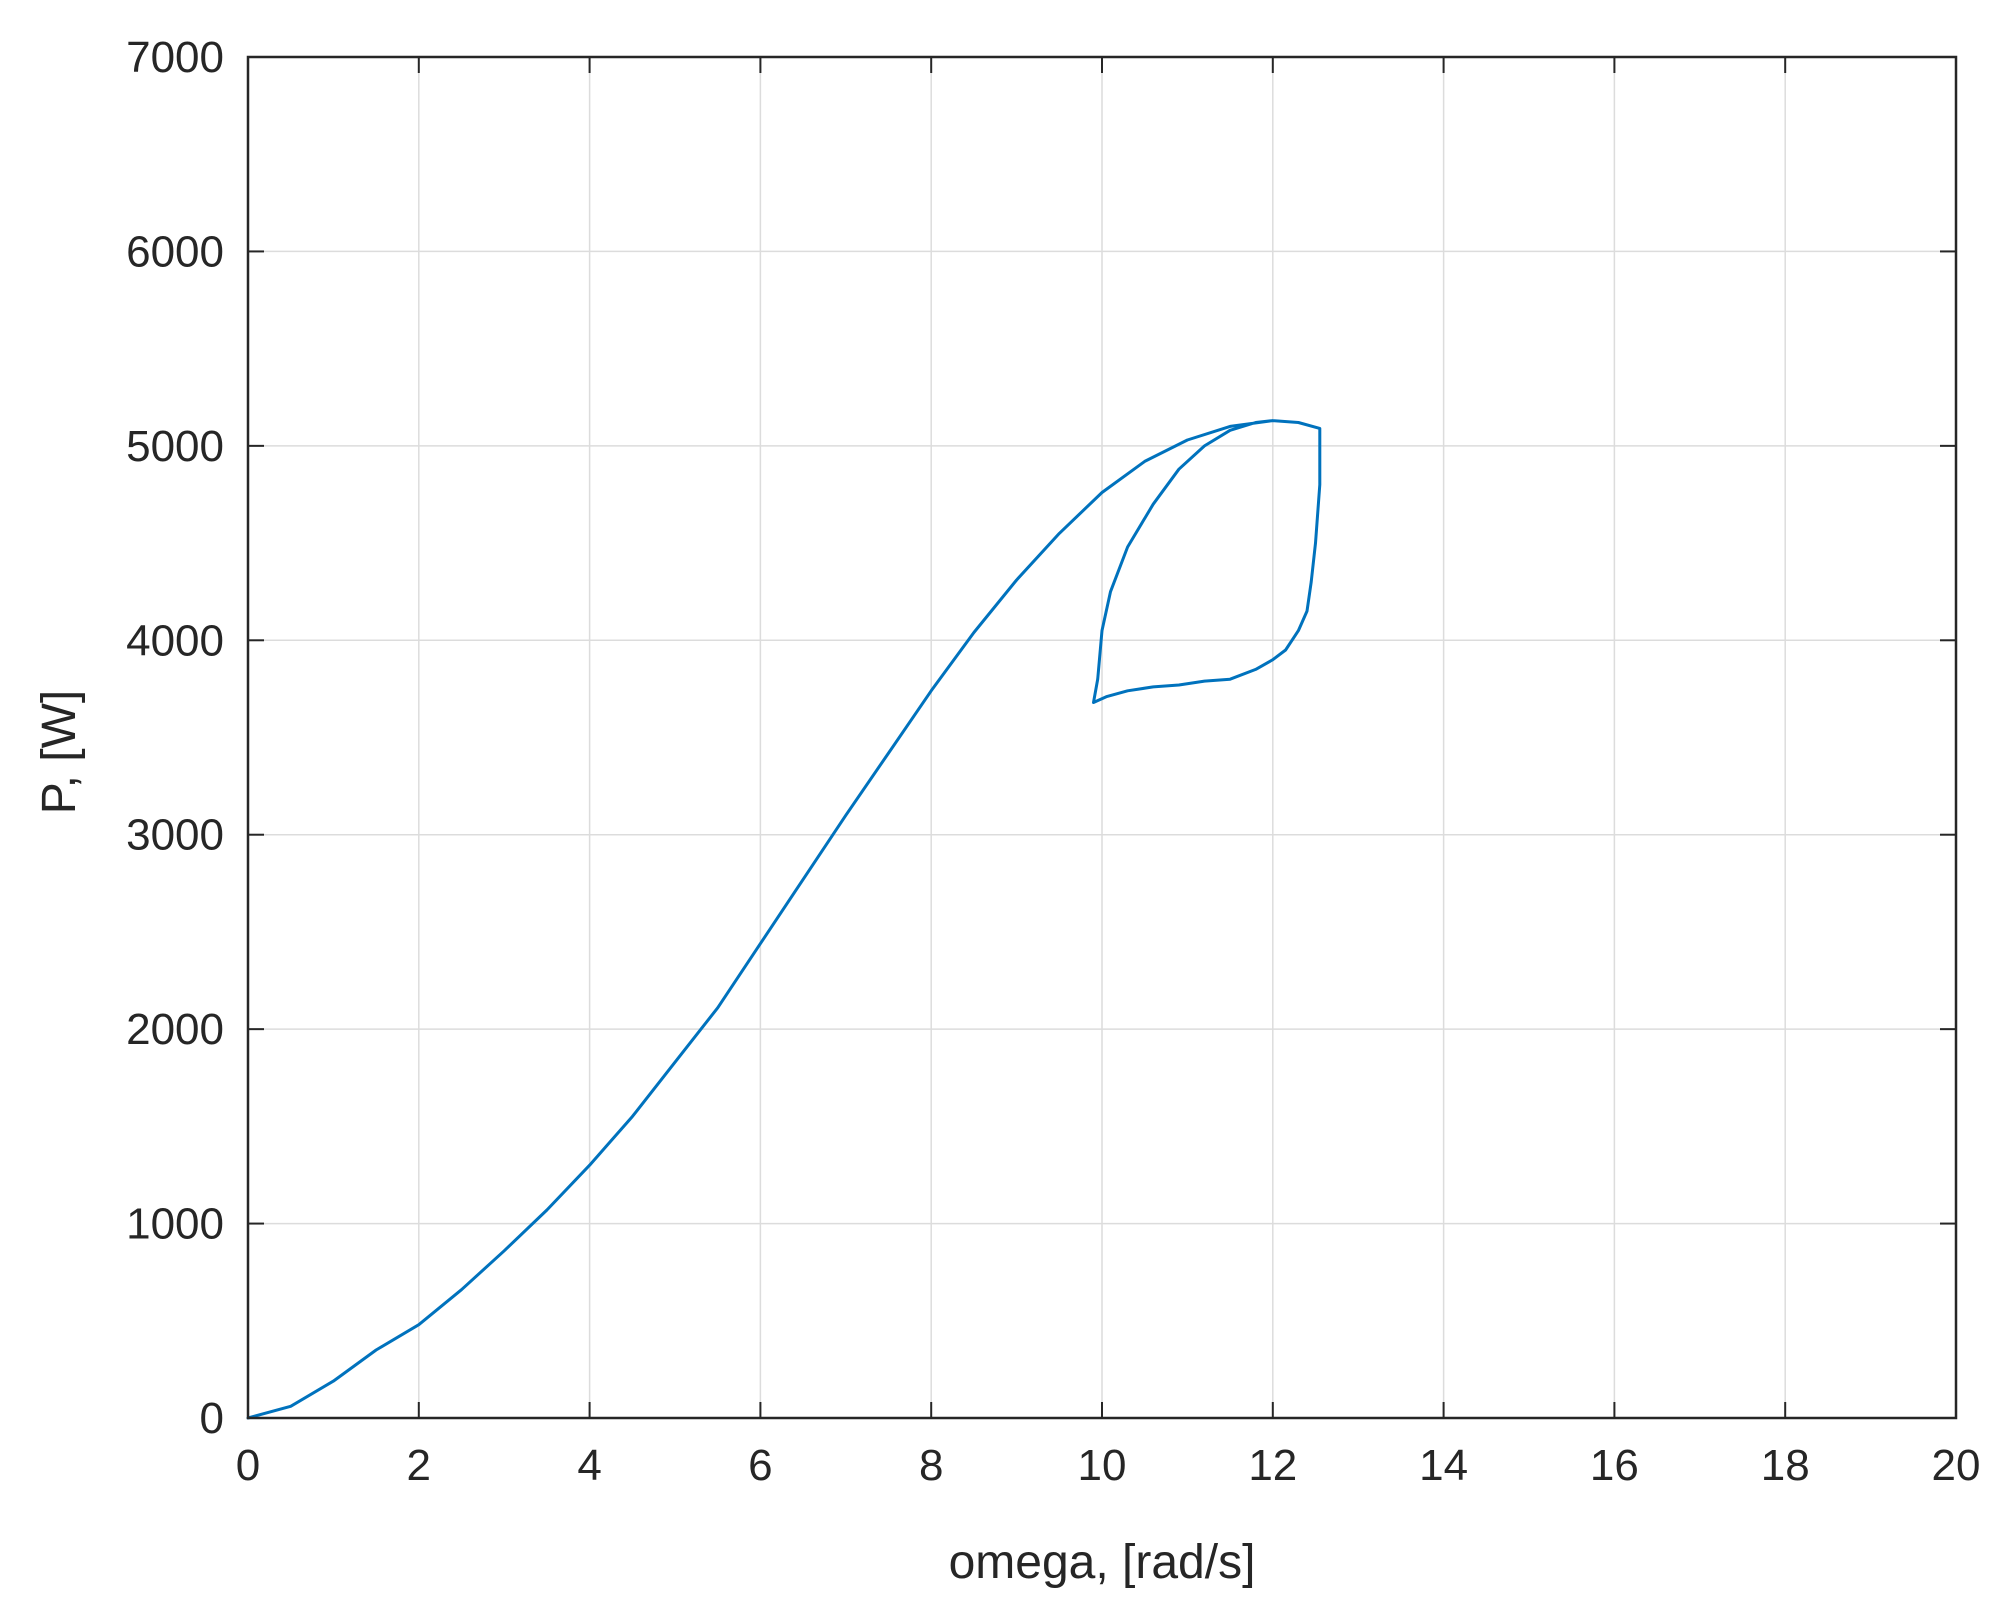 Image resolution: width=2007 pixels, height=1610 pixels. What do you see at coordinates (1614, 1465) in the screenshot?
I see `x-tick-label: 16` at bounding box center [1614, 1465].